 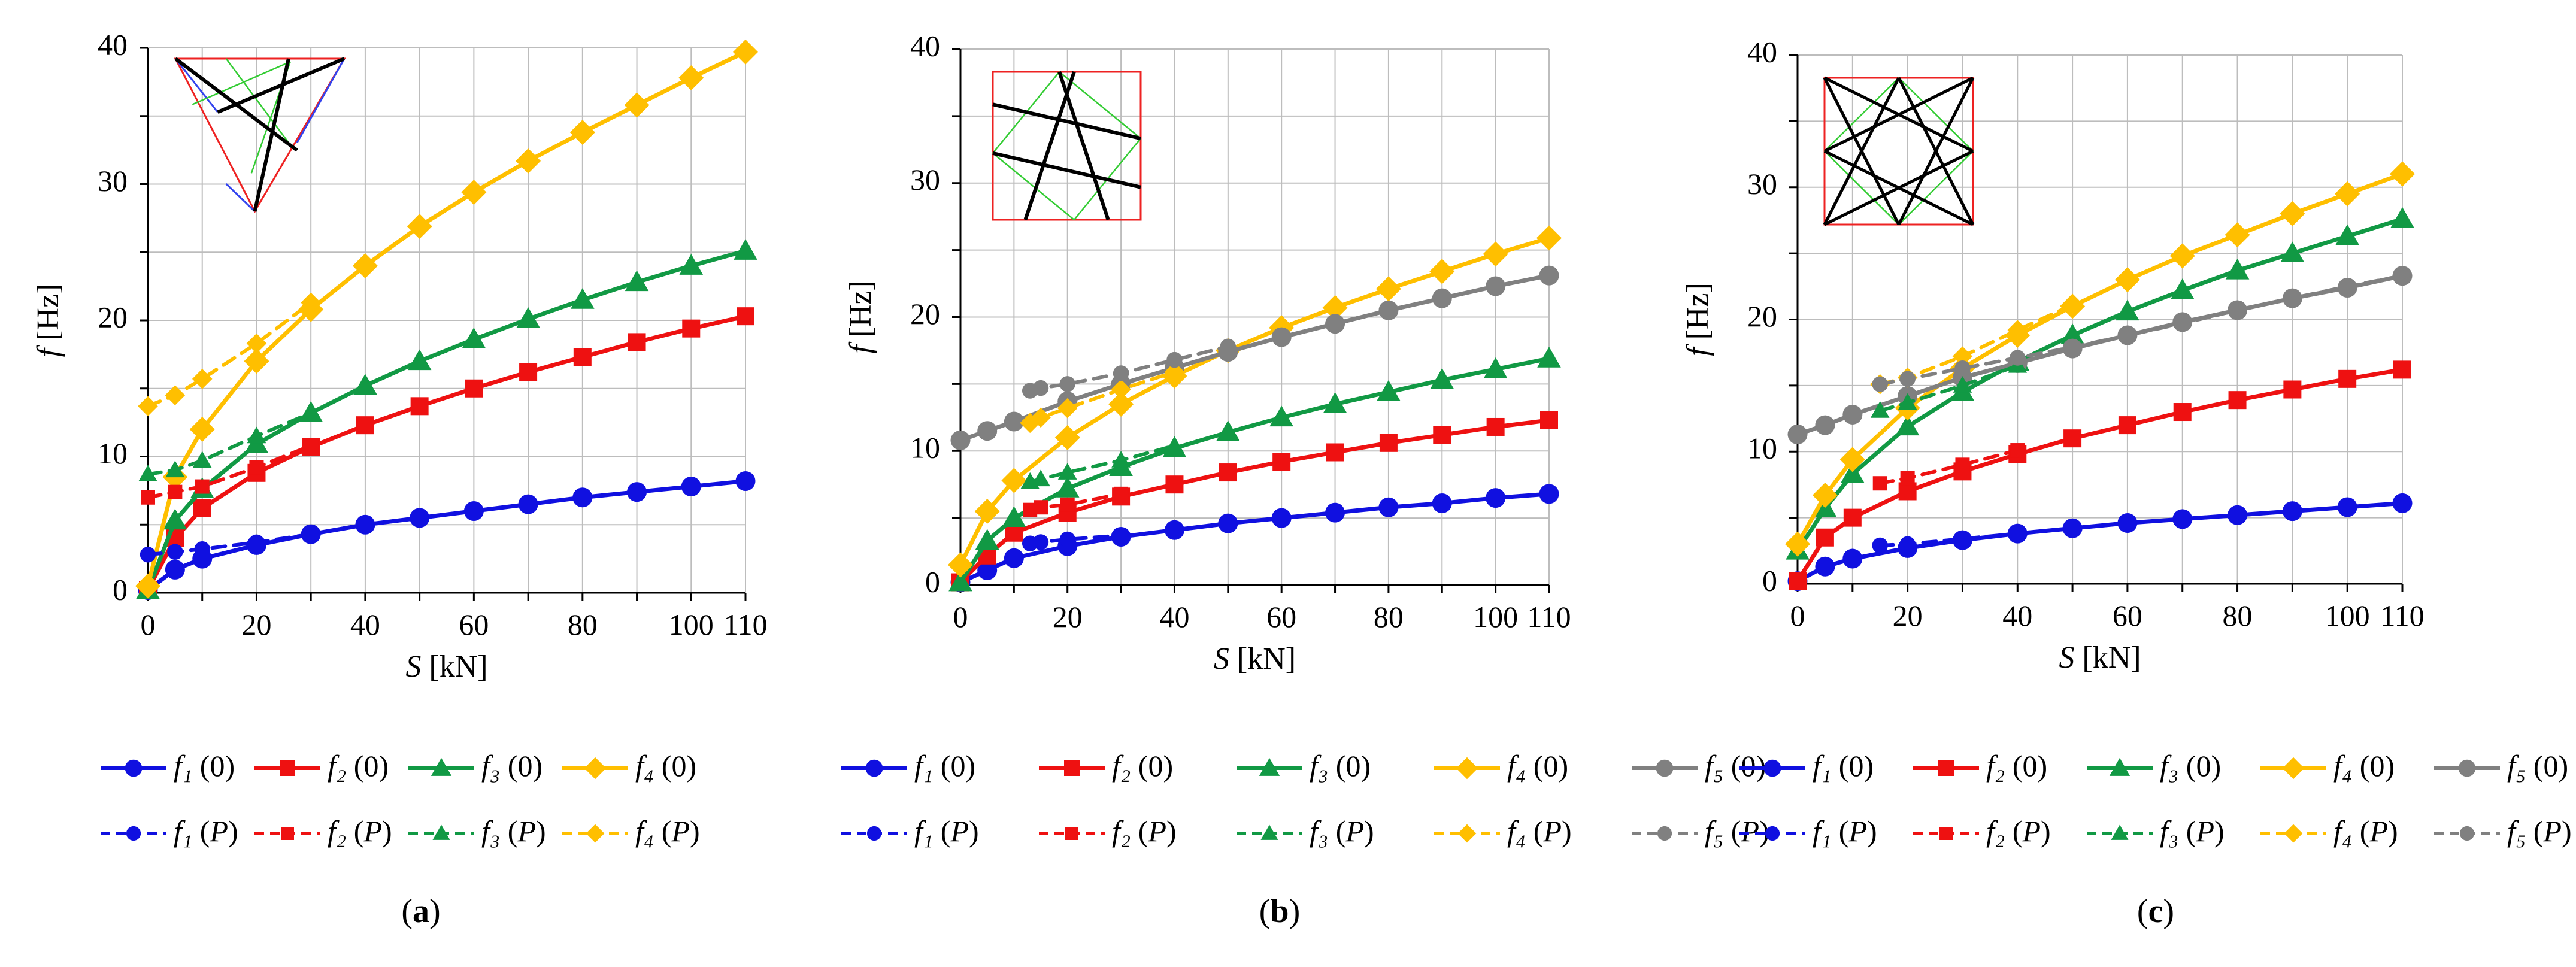 What do you see at coordinates (1281, 617) in the screenshot?
I see `x-tick-label: 60` at bounding box center [1281, 617].